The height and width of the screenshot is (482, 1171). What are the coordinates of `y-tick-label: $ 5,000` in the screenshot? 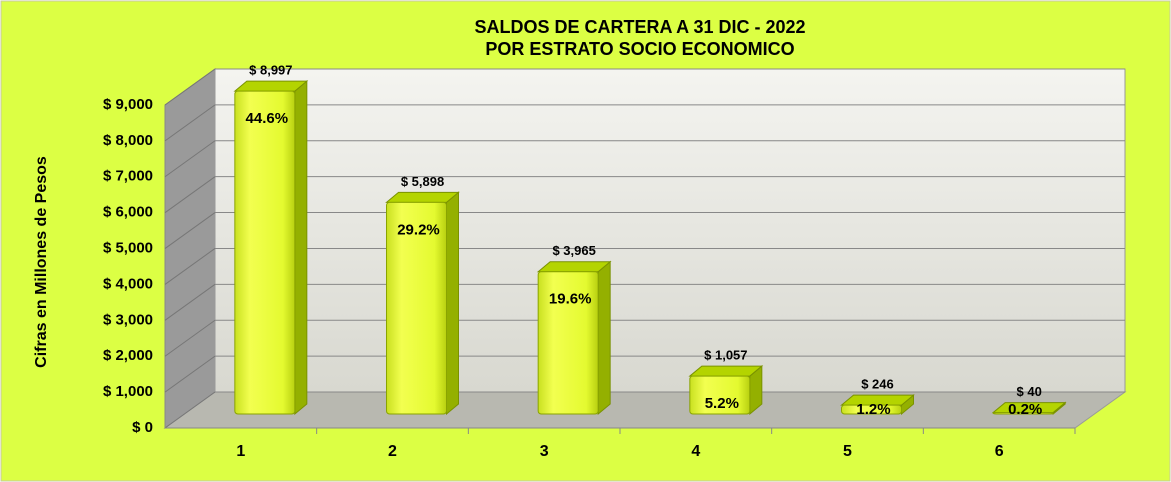 It's located at (128, 248).